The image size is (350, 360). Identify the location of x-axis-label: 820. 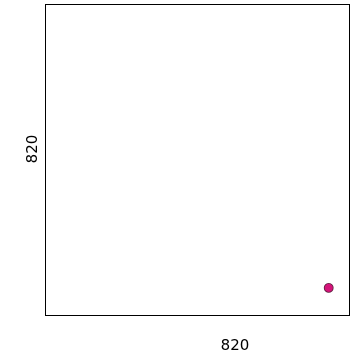
(235, 345).